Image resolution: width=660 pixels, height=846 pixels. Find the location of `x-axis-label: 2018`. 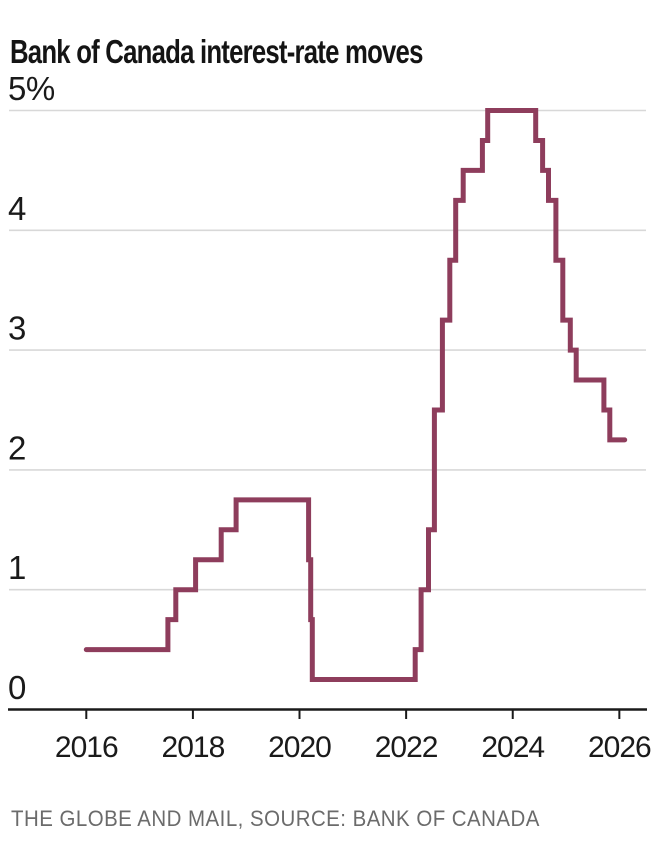

x-axis-label: 2018 is located at coordinates (193, 747).